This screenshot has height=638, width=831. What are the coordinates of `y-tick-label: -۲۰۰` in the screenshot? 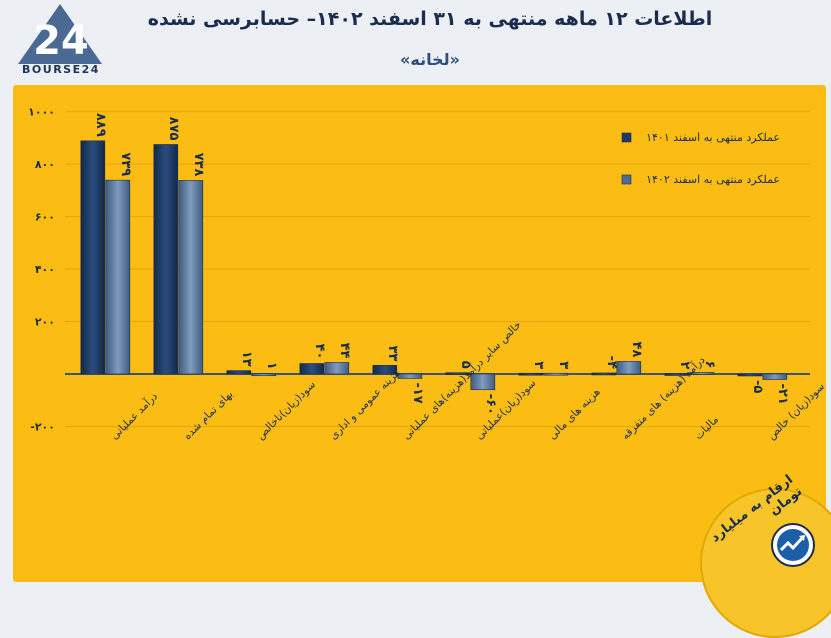 It's located at (42, 426).